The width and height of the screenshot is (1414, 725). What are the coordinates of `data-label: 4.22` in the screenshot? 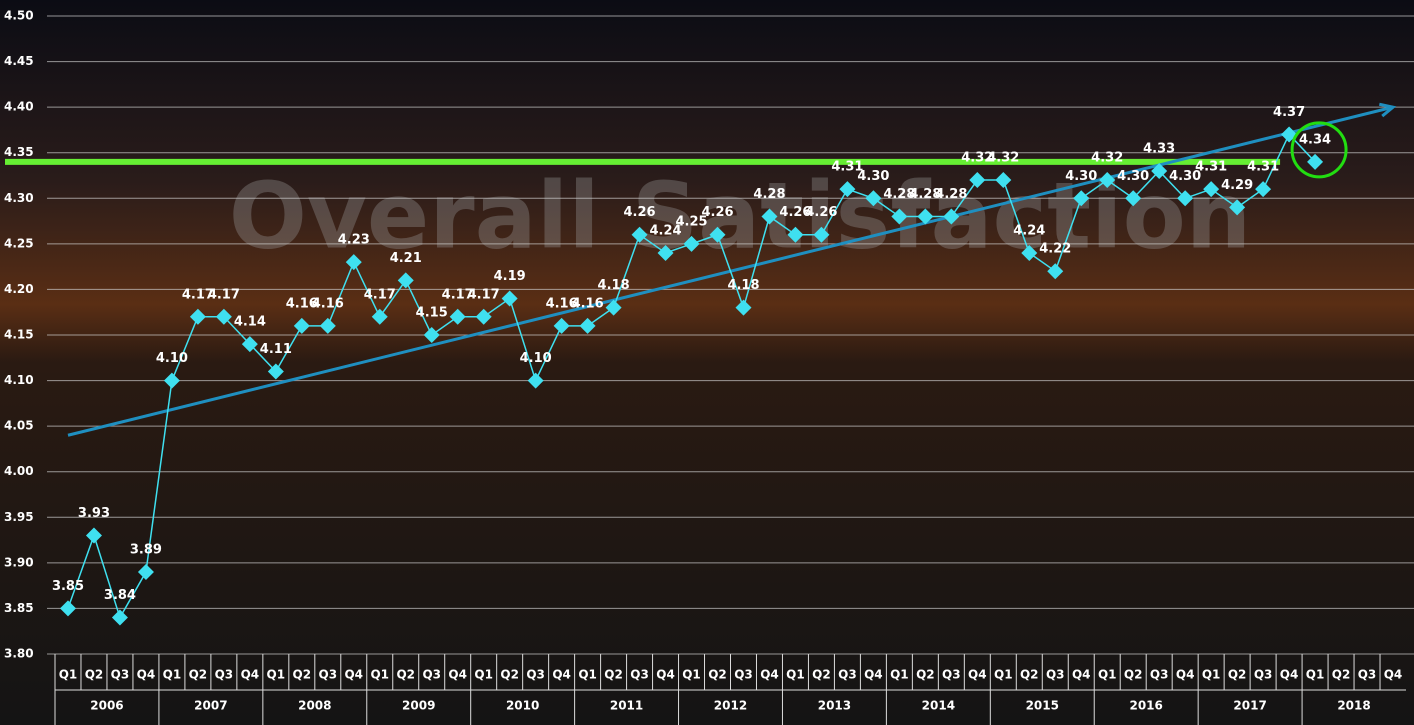 It's located at (1055, 249).